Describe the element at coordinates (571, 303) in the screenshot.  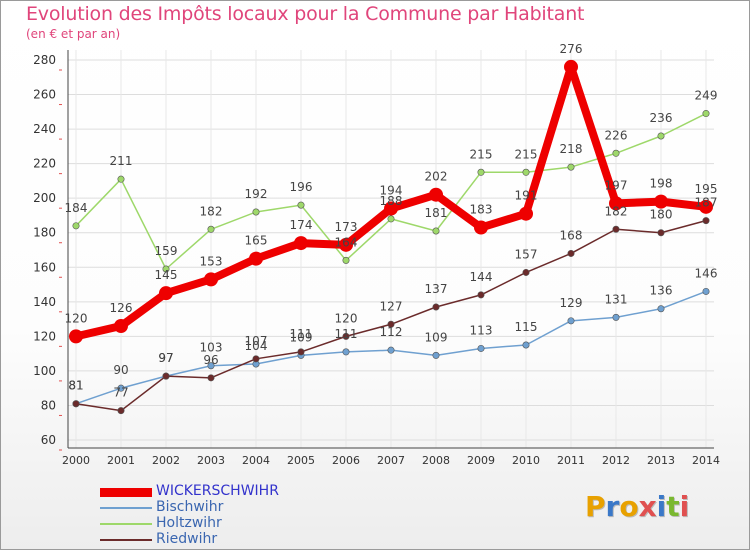
I see `data-label: 129` at that location.